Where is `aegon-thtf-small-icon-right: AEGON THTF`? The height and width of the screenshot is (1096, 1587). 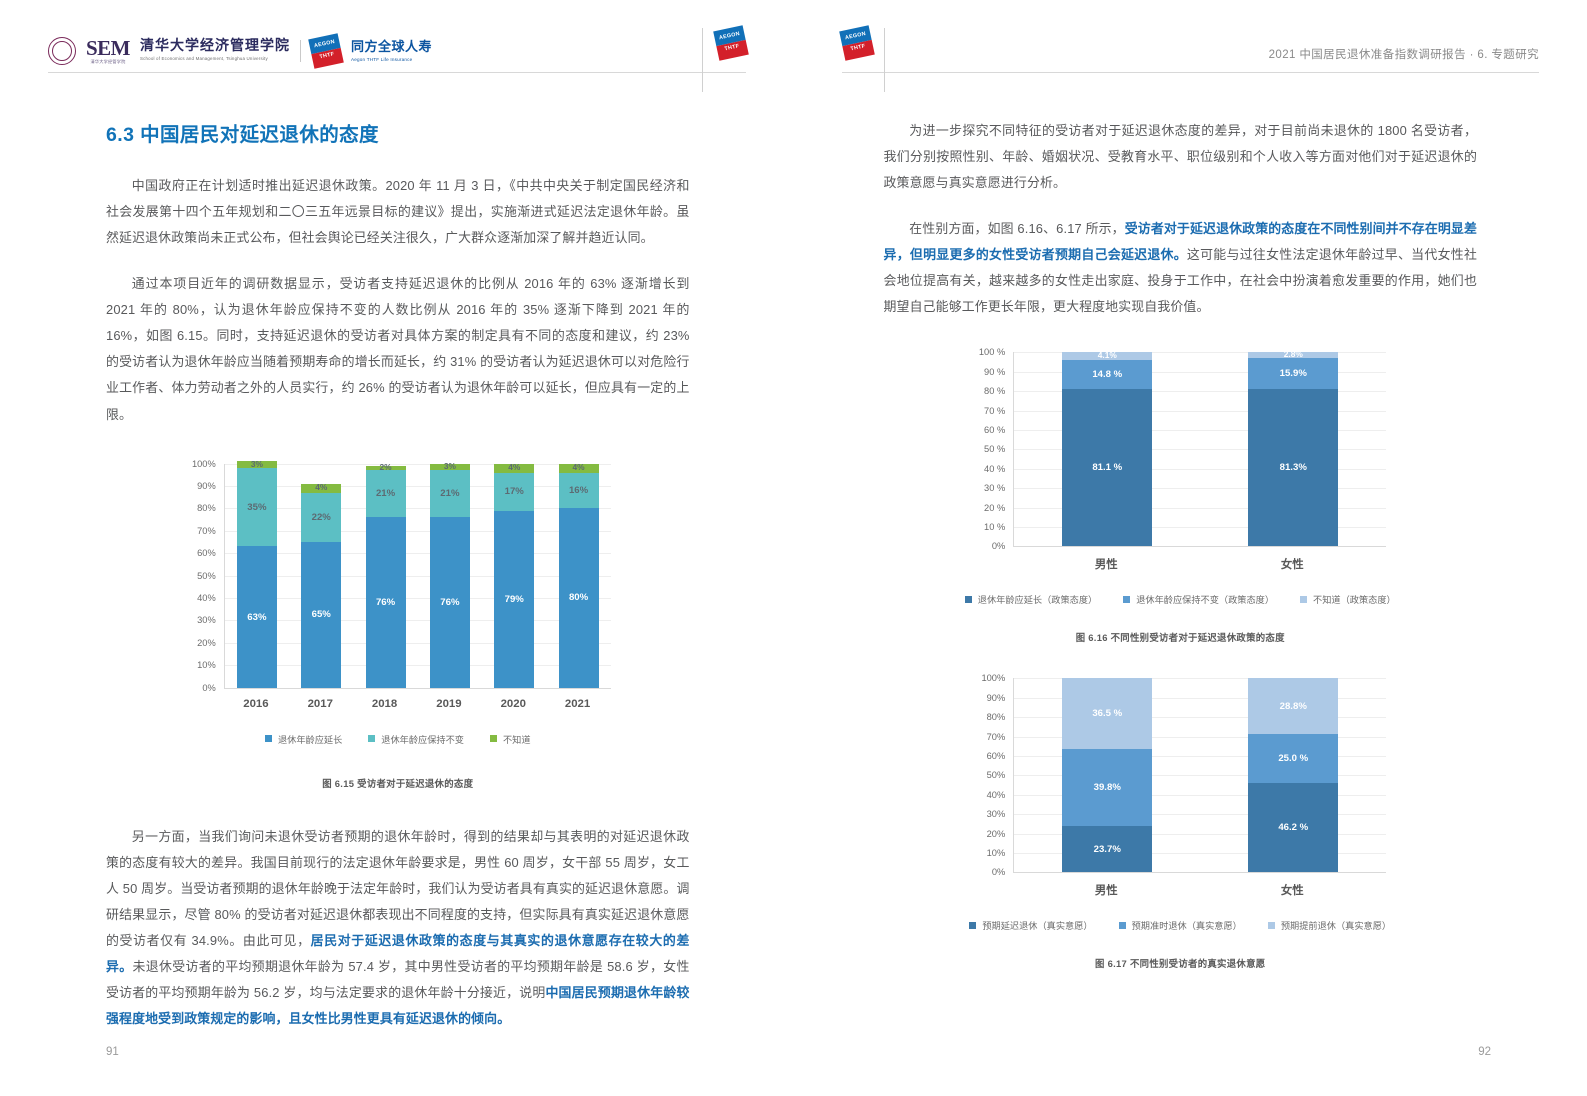
aegon-thtf-small-icon-right: AEGON THTF is located at coordinates (856, 43).